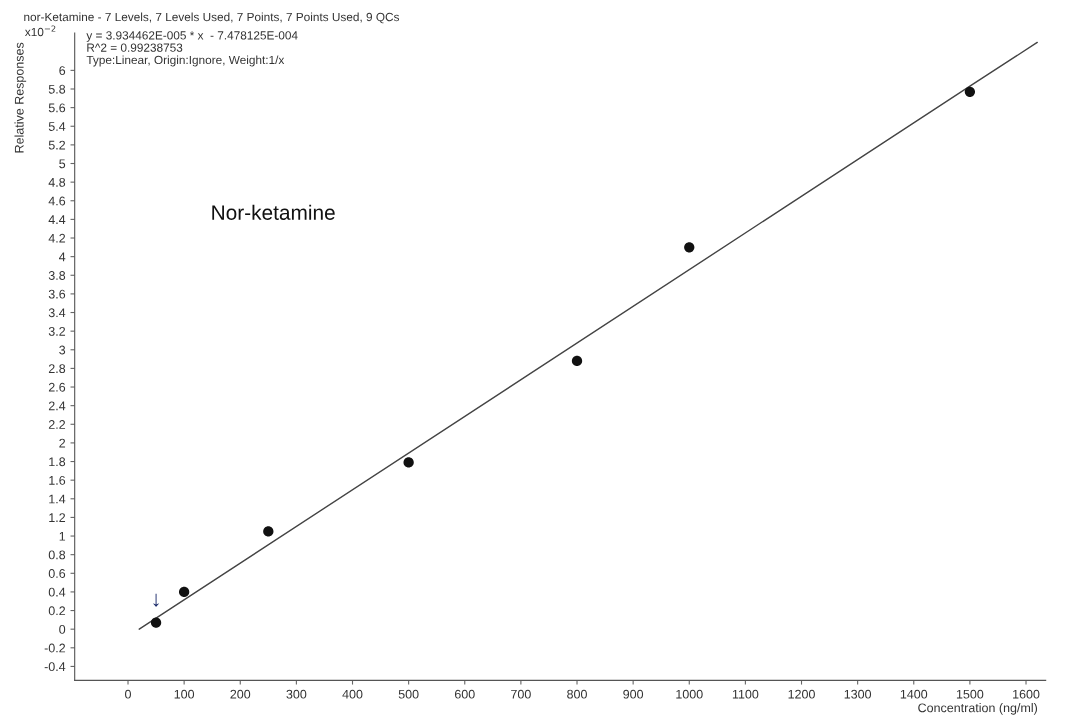  I want to click on y-tick-label: -0.4, so click(55, 667).